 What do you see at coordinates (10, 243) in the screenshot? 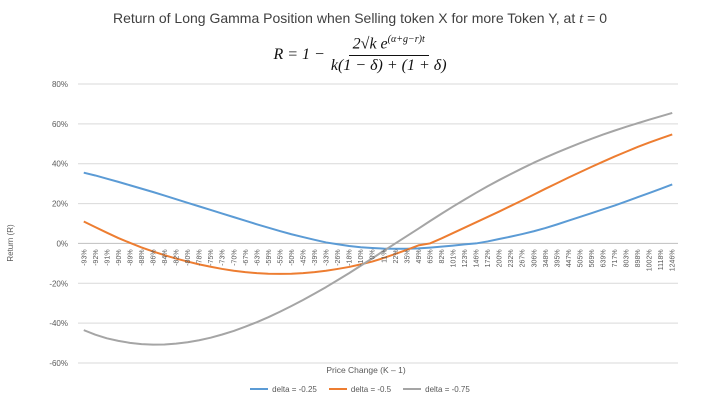
I see `y-axis-label: Return (R)` at bounding box center [10, 243].